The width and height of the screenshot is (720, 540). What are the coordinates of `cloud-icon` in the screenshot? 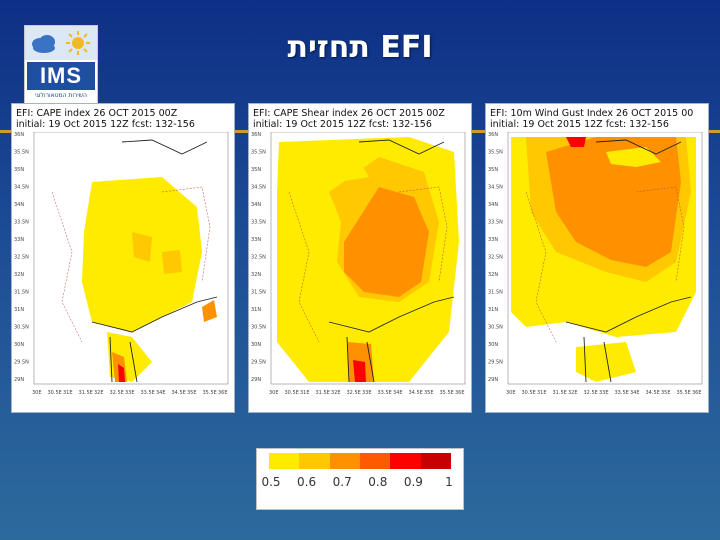 It's located at (43, 44).